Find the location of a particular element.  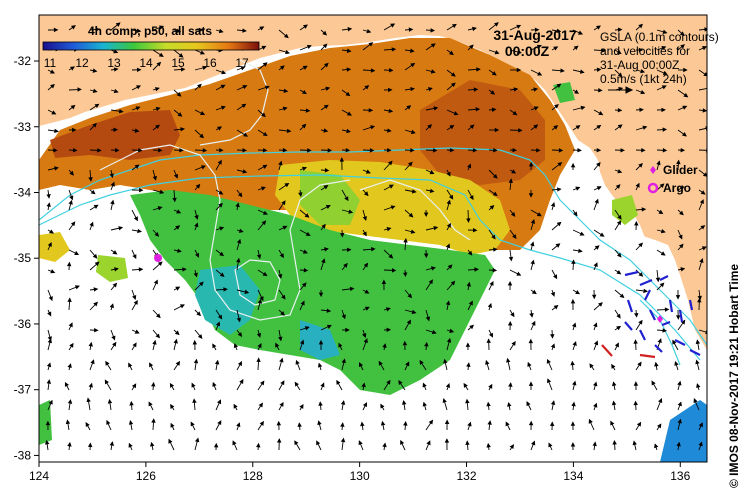

info-line-2: and velocities for is located at coordinates (645, 51).